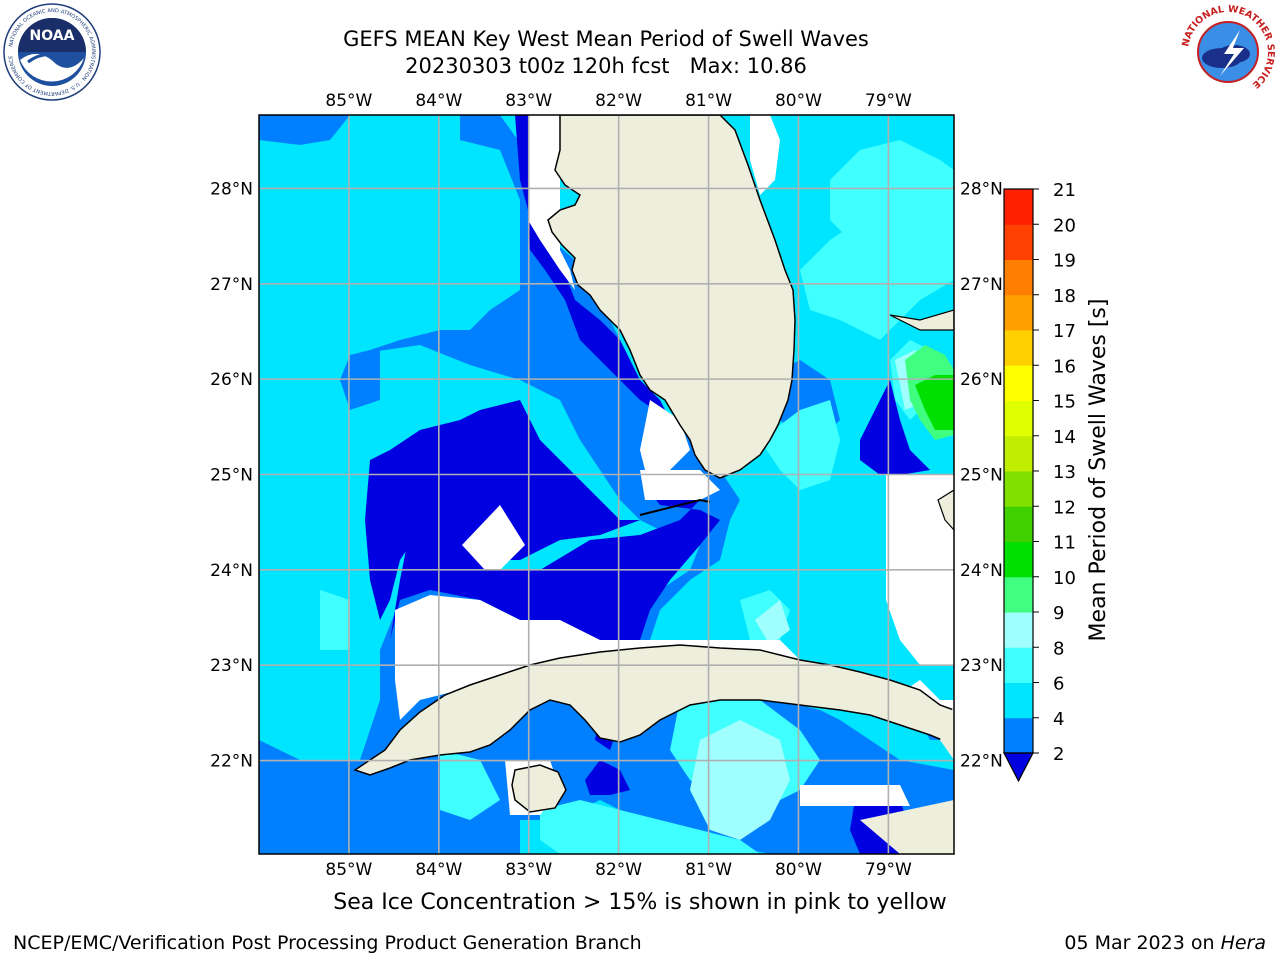 The image size is (1280, 960). What do you see at coordinates (1064, 331) in the screenshot?
I see `colorbar-tick-label: 17` at bounding box center [1064, 331].